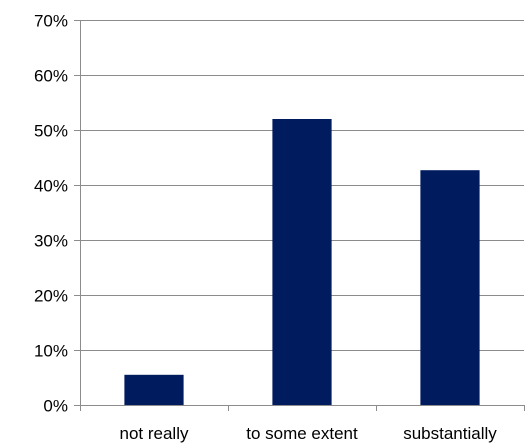 The height and width of the screenshot is (444, 526). Describe the element at coordinates (51, 214) in the screenshot. I see `y-tick-labels: 0% 10% 20% 30% 40% 50% 60% 70%` at that location.